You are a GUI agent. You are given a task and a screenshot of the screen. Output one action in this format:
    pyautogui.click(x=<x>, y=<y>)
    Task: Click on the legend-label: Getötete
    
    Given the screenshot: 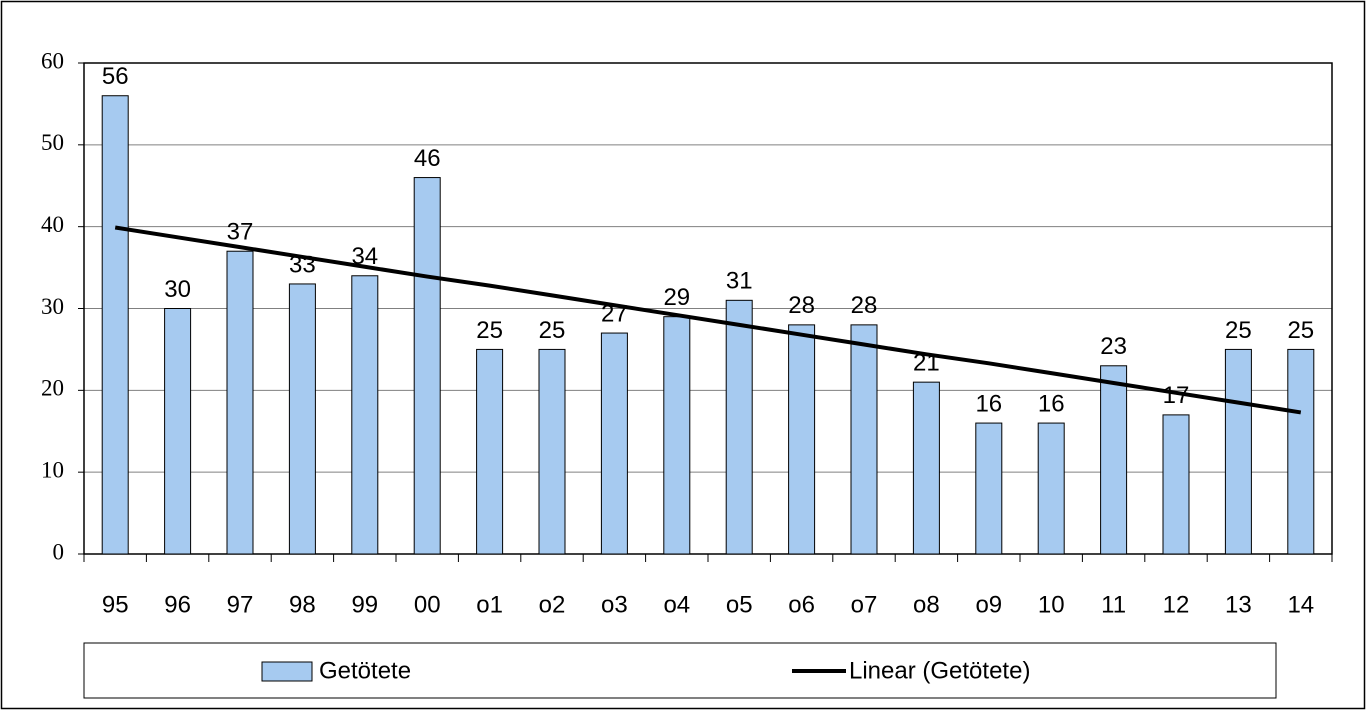 What is the action you would take?
    pyautogui.click(x=365, y=670)
    